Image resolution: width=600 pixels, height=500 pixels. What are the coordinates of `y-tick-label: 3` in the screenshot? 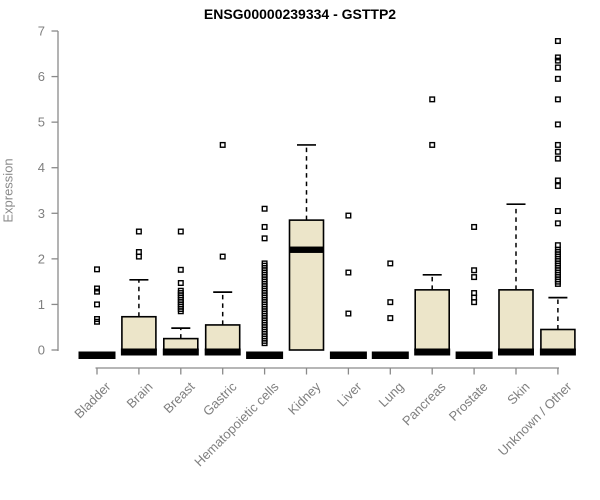 It's located at (41, 213).